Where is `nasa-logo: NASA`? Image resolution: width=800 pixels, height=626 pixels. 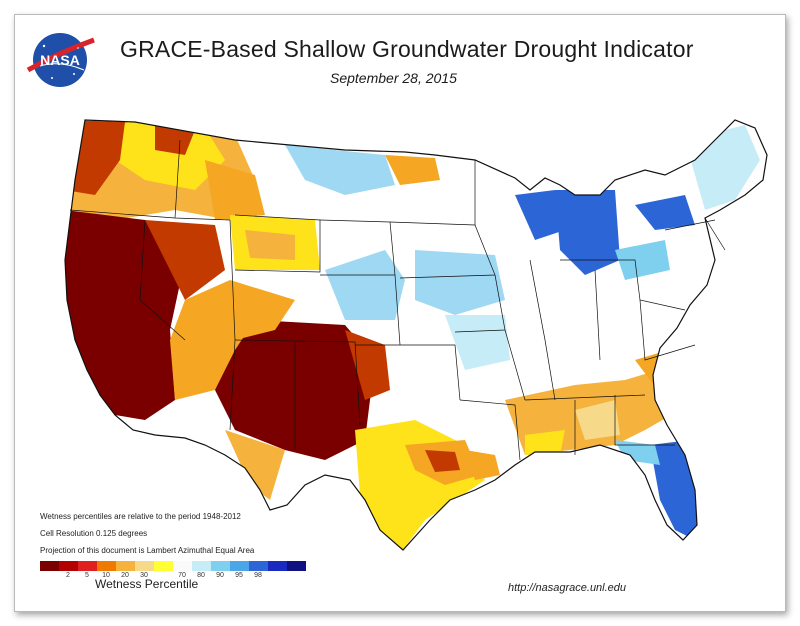
nasa-logo: NASA is located at coordinates (60, 60).